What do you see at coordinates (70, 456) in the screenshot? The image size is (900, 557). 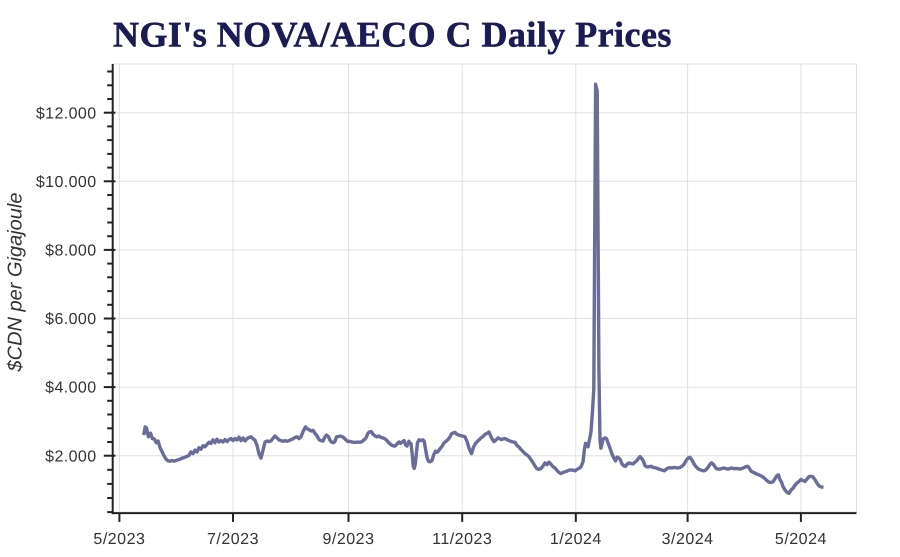 I see `svg-text: $2.000` at bounding box center [70, 456].